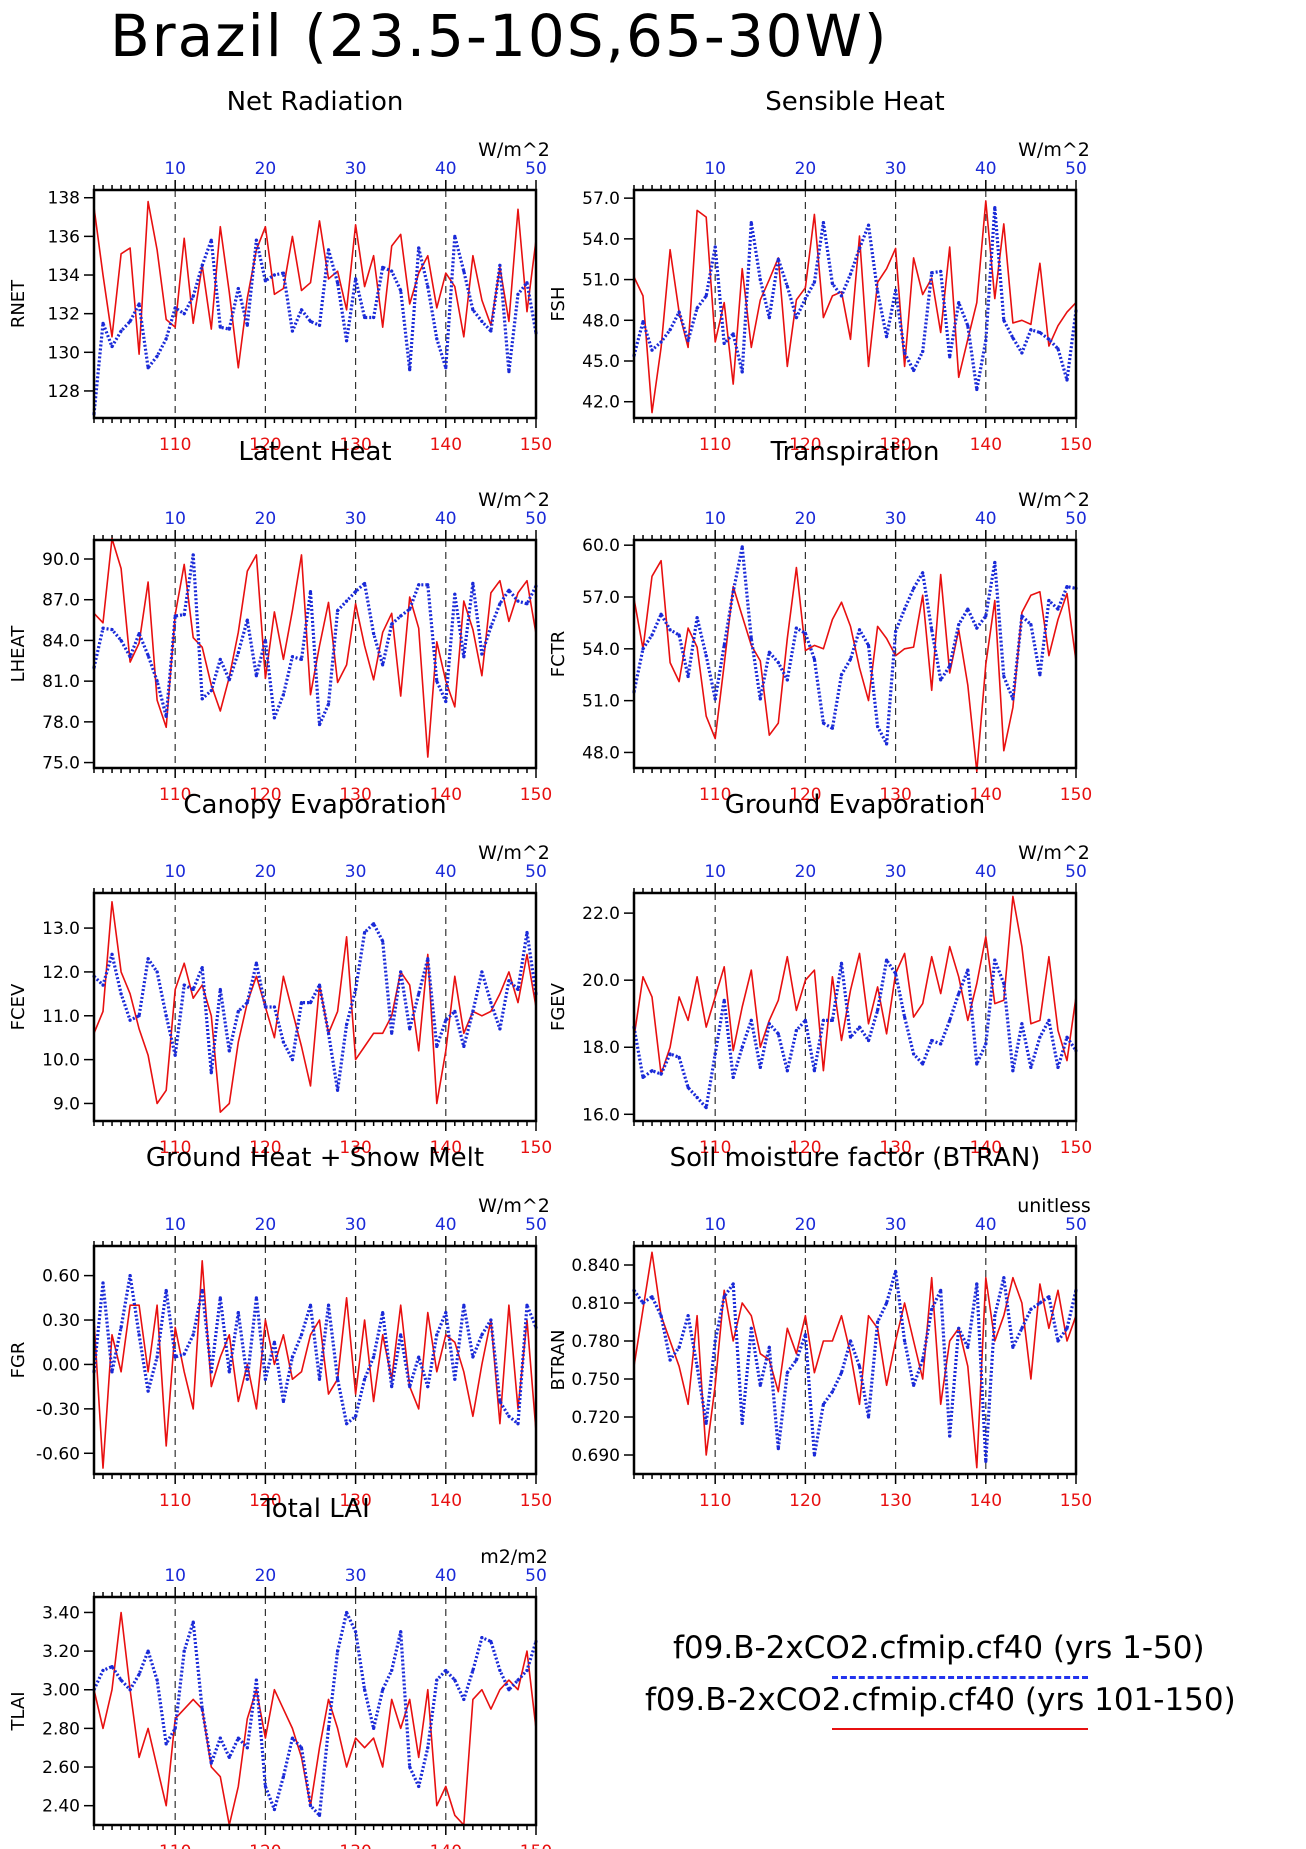  Describe the element at coordinates (595, 1456) in the screenshot. I see `y-tick-label: 0.690` at that location.